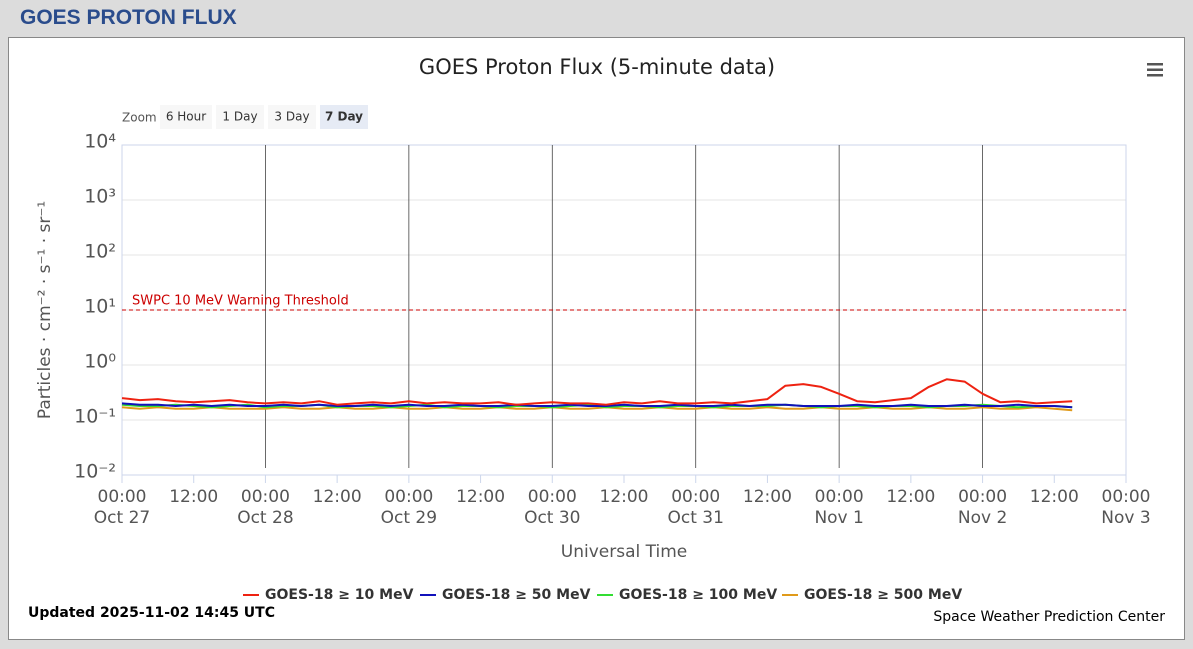 This screenshot has height=649, width=1193. Describe the element at coordinates (128, 17) in the screenshot. I see `page-title: GOES PROTON FLUX` at that location.